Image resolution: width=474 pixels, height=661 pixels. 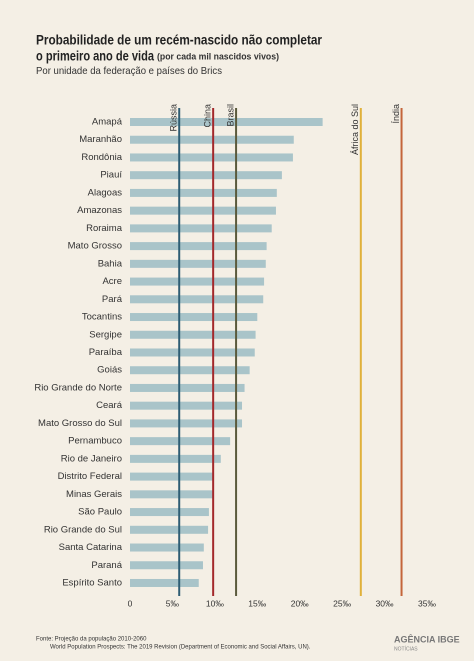 I want to click on logo: AGÊNCIA IBGE, so click(x=427, y=638).